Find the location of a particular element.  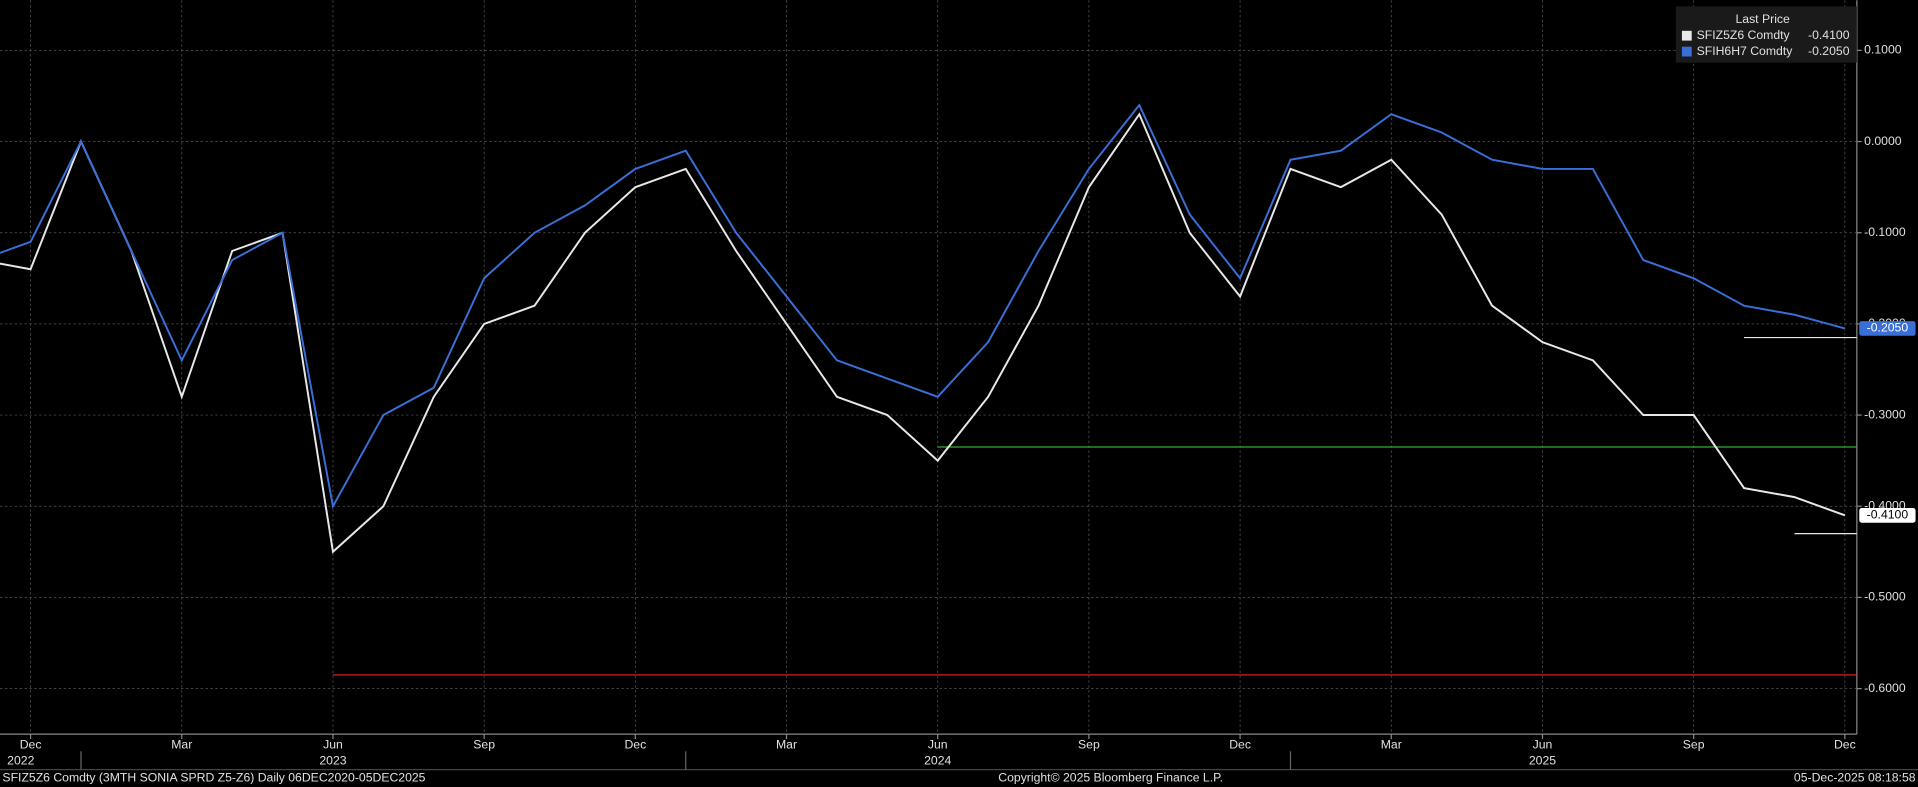

legend-label: SFIZ5Z6 Comdty is located at coordinates (1744, 35).